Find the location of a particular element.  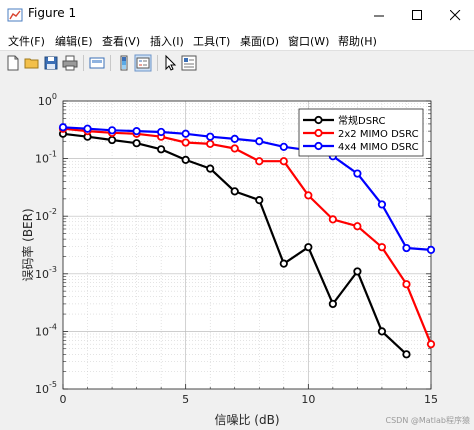

x-tick-label: 10 is located at coordinates (308, 399).